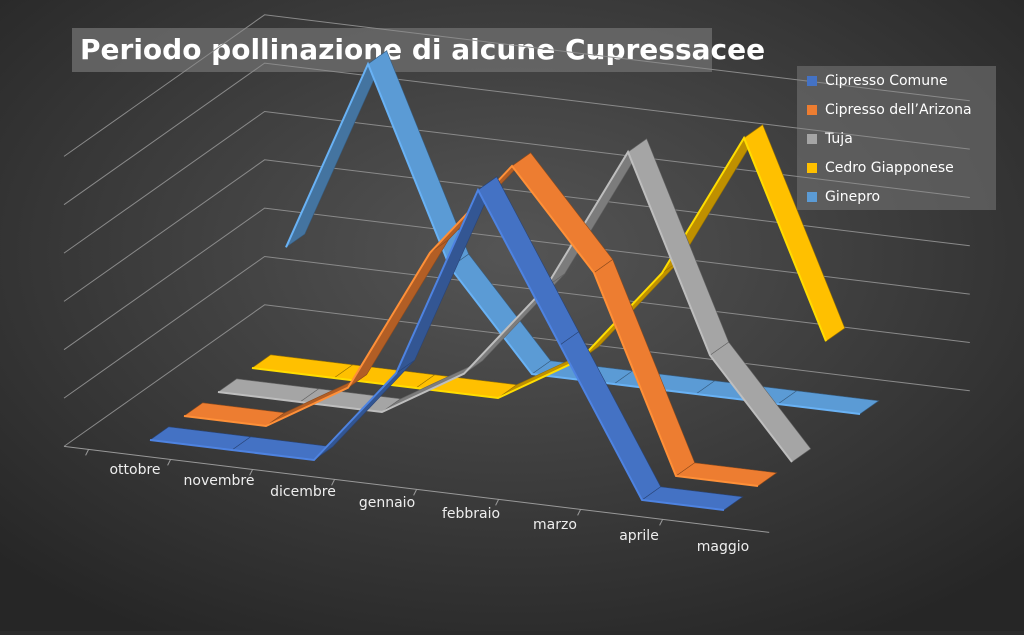 This screenshot has width=1024, height=635. What do you see at coordinates (896, 138) in the screenshot?
I see `legend-box` at bounding box center [896, 138].